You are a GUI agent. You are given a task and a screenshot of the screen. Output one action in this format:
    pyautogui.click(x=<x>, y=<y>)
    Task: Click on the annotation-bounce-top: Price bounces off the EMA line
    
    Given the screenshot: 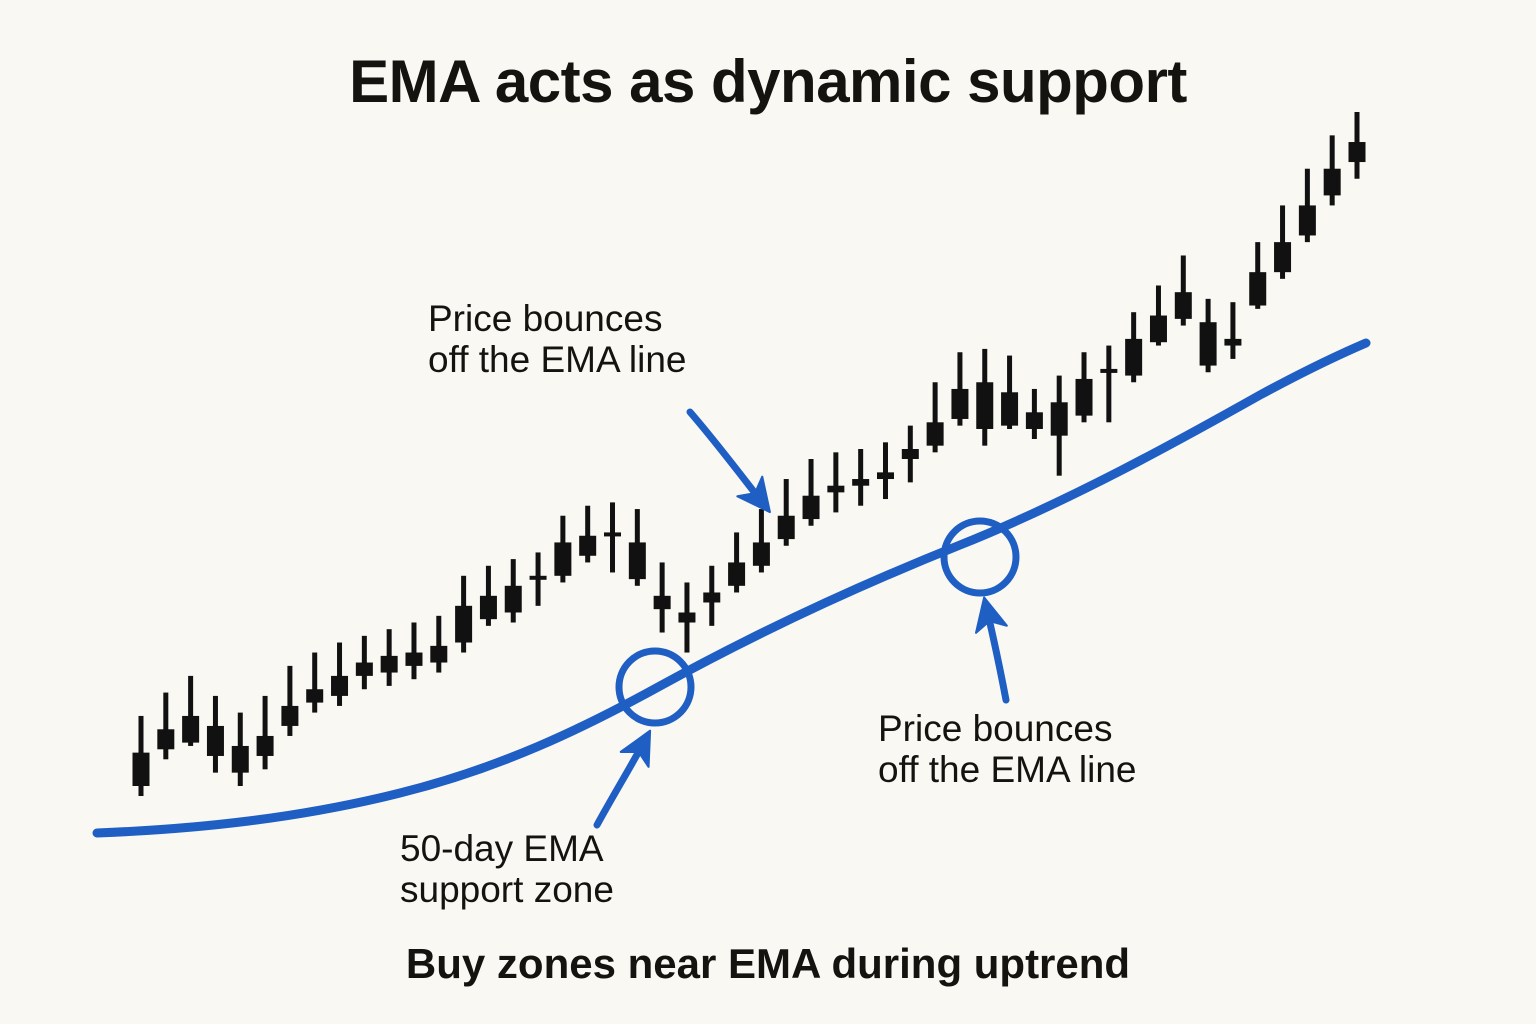 What is the action you would take?
    pyautogui.click(x=557, y=339)
    